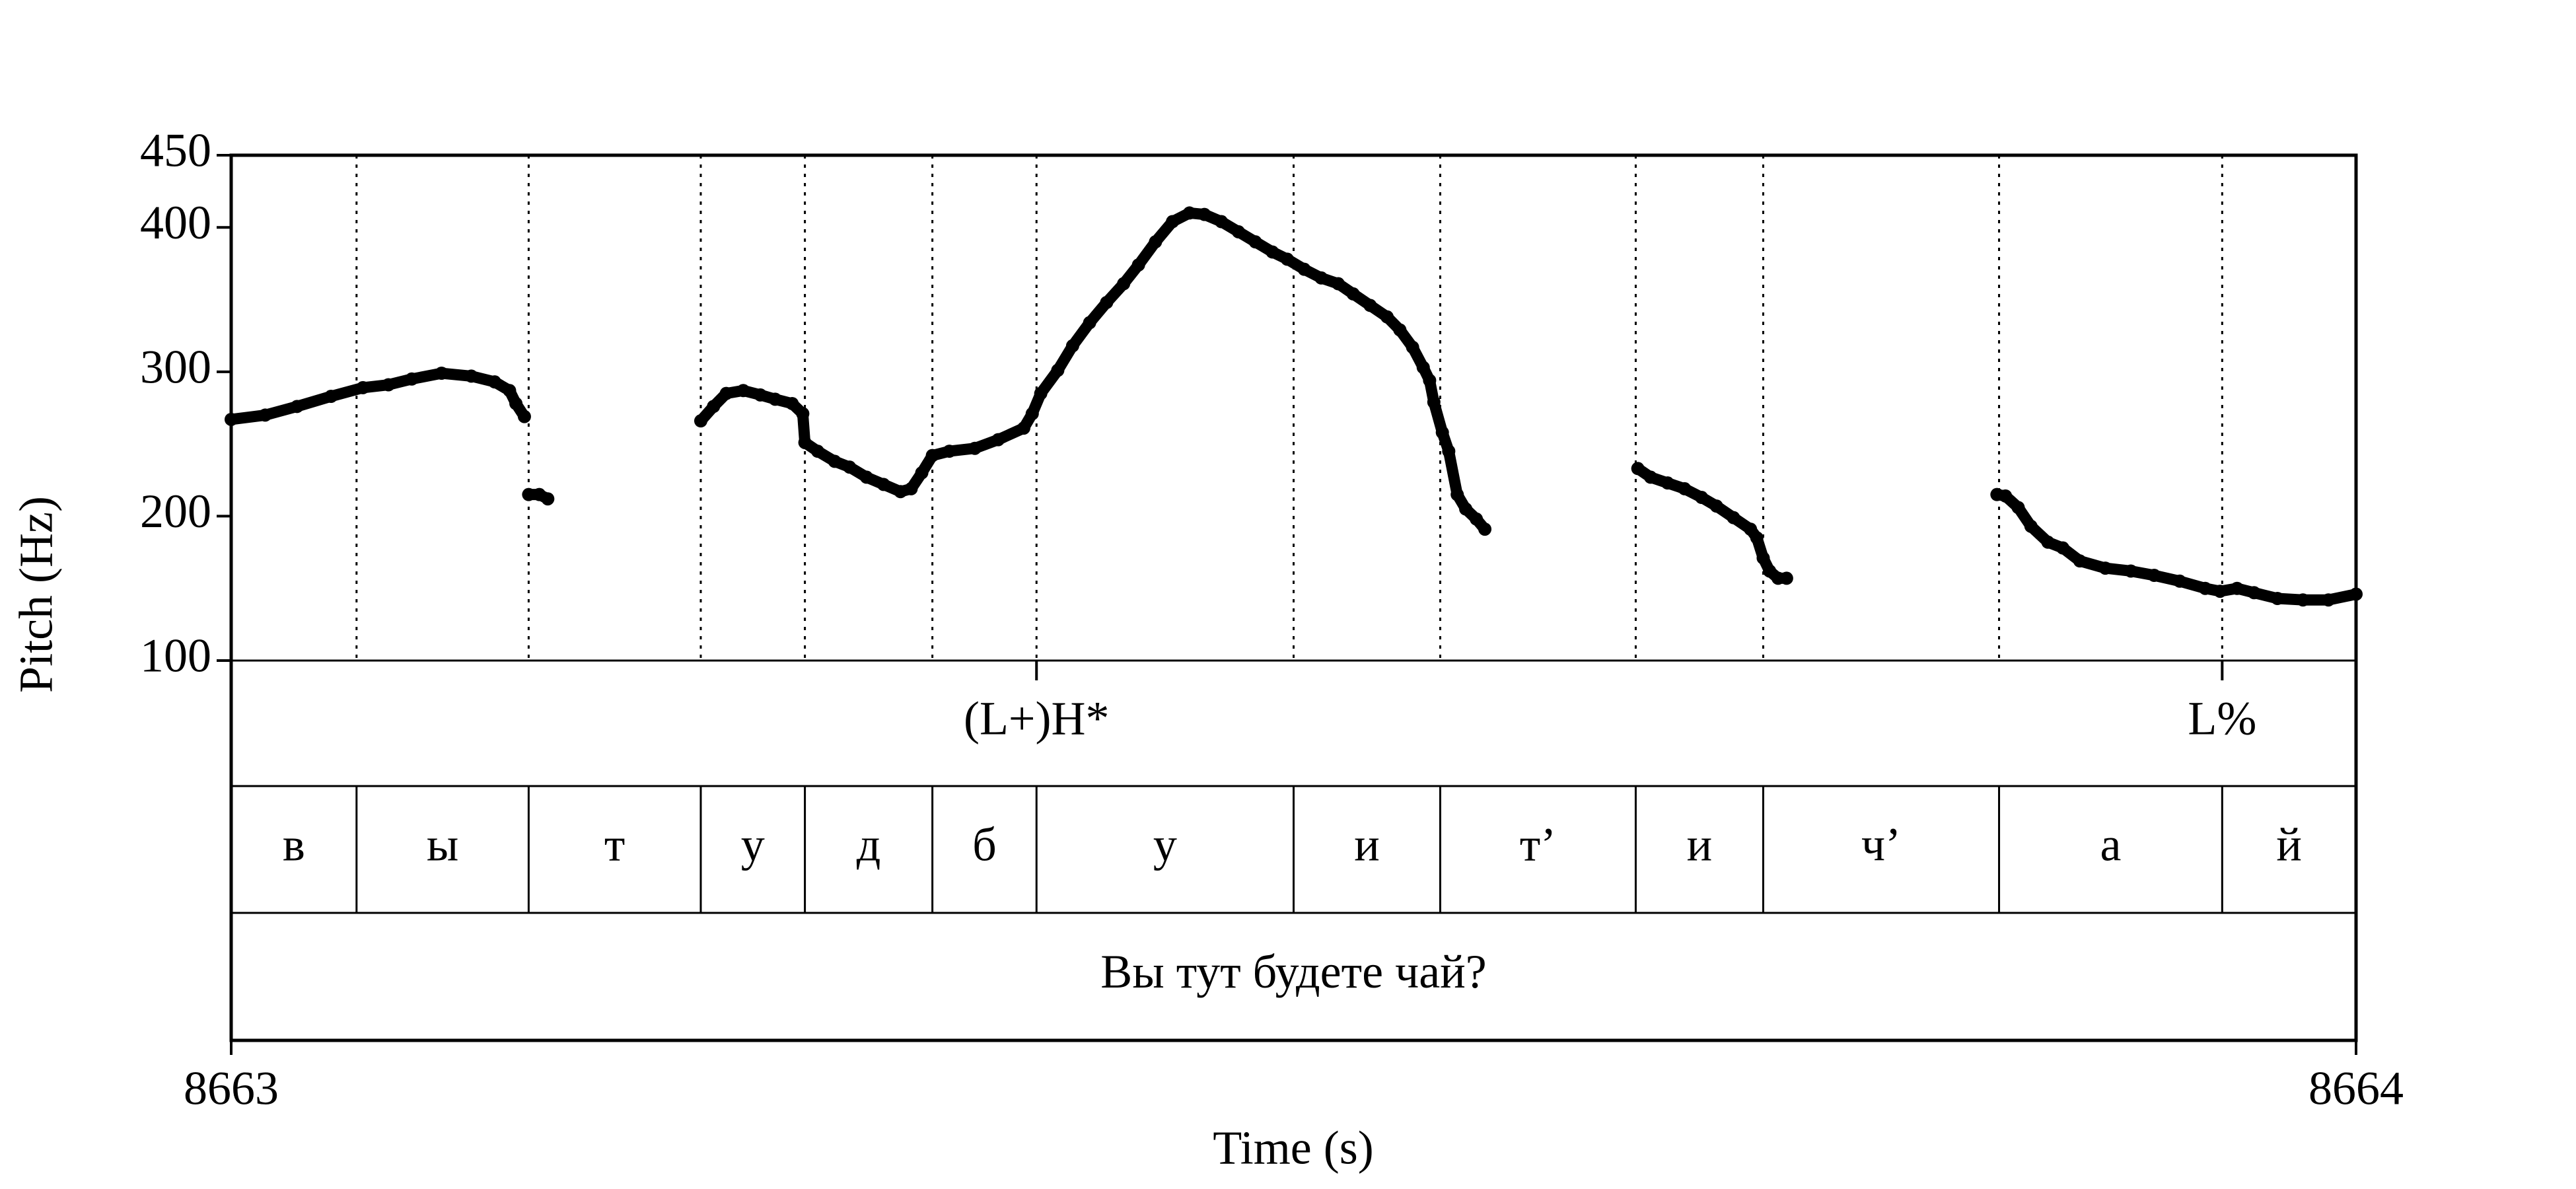 The width and height of the screenshot is (2576, 1189). What do you see at coordinates (175, 656) in the screenshot?
I see `y-tick-label: 100` at bounding box center [175, 656].